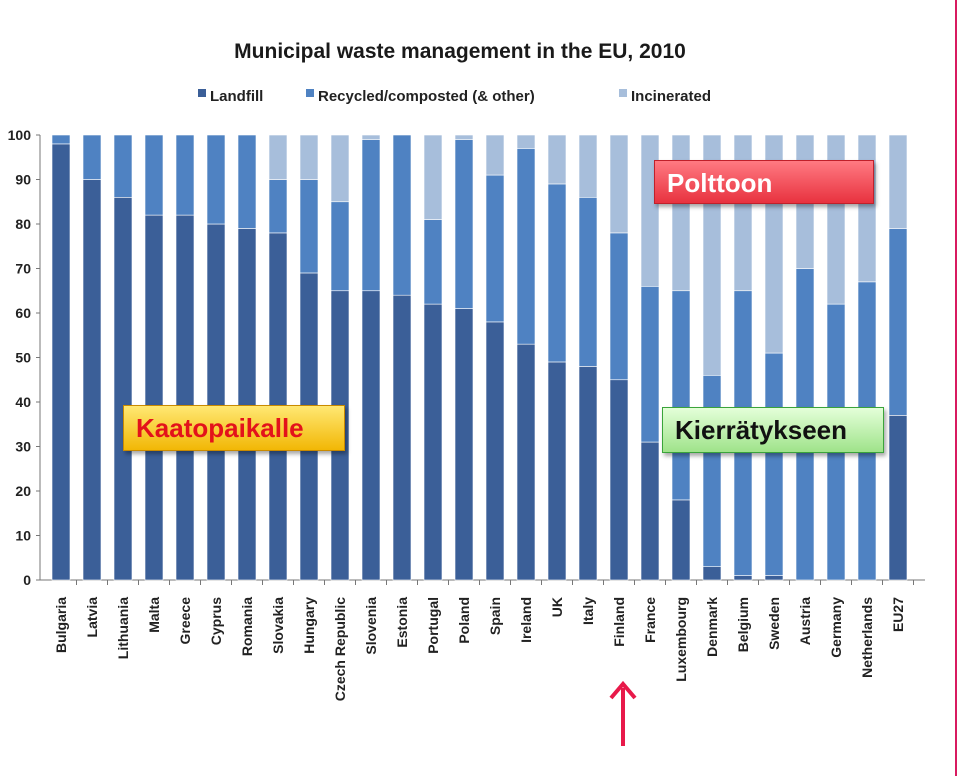 This screenshot has height=776, width=960. I want to click on x-tick-label: EU27, so click(898, 614).